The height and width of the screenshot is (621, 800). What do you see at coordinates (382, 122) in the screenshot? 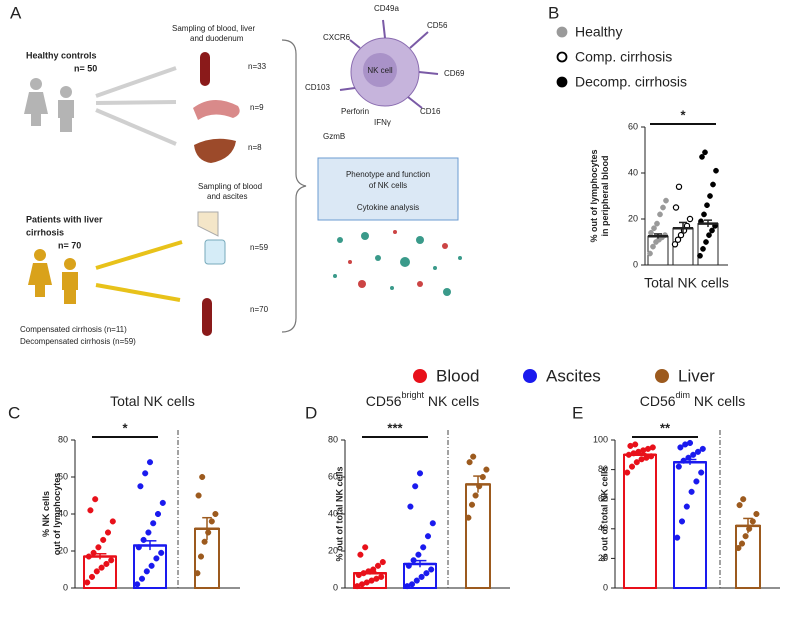
I see `marker-label: IFNγ` at bounding box center [382, 122].